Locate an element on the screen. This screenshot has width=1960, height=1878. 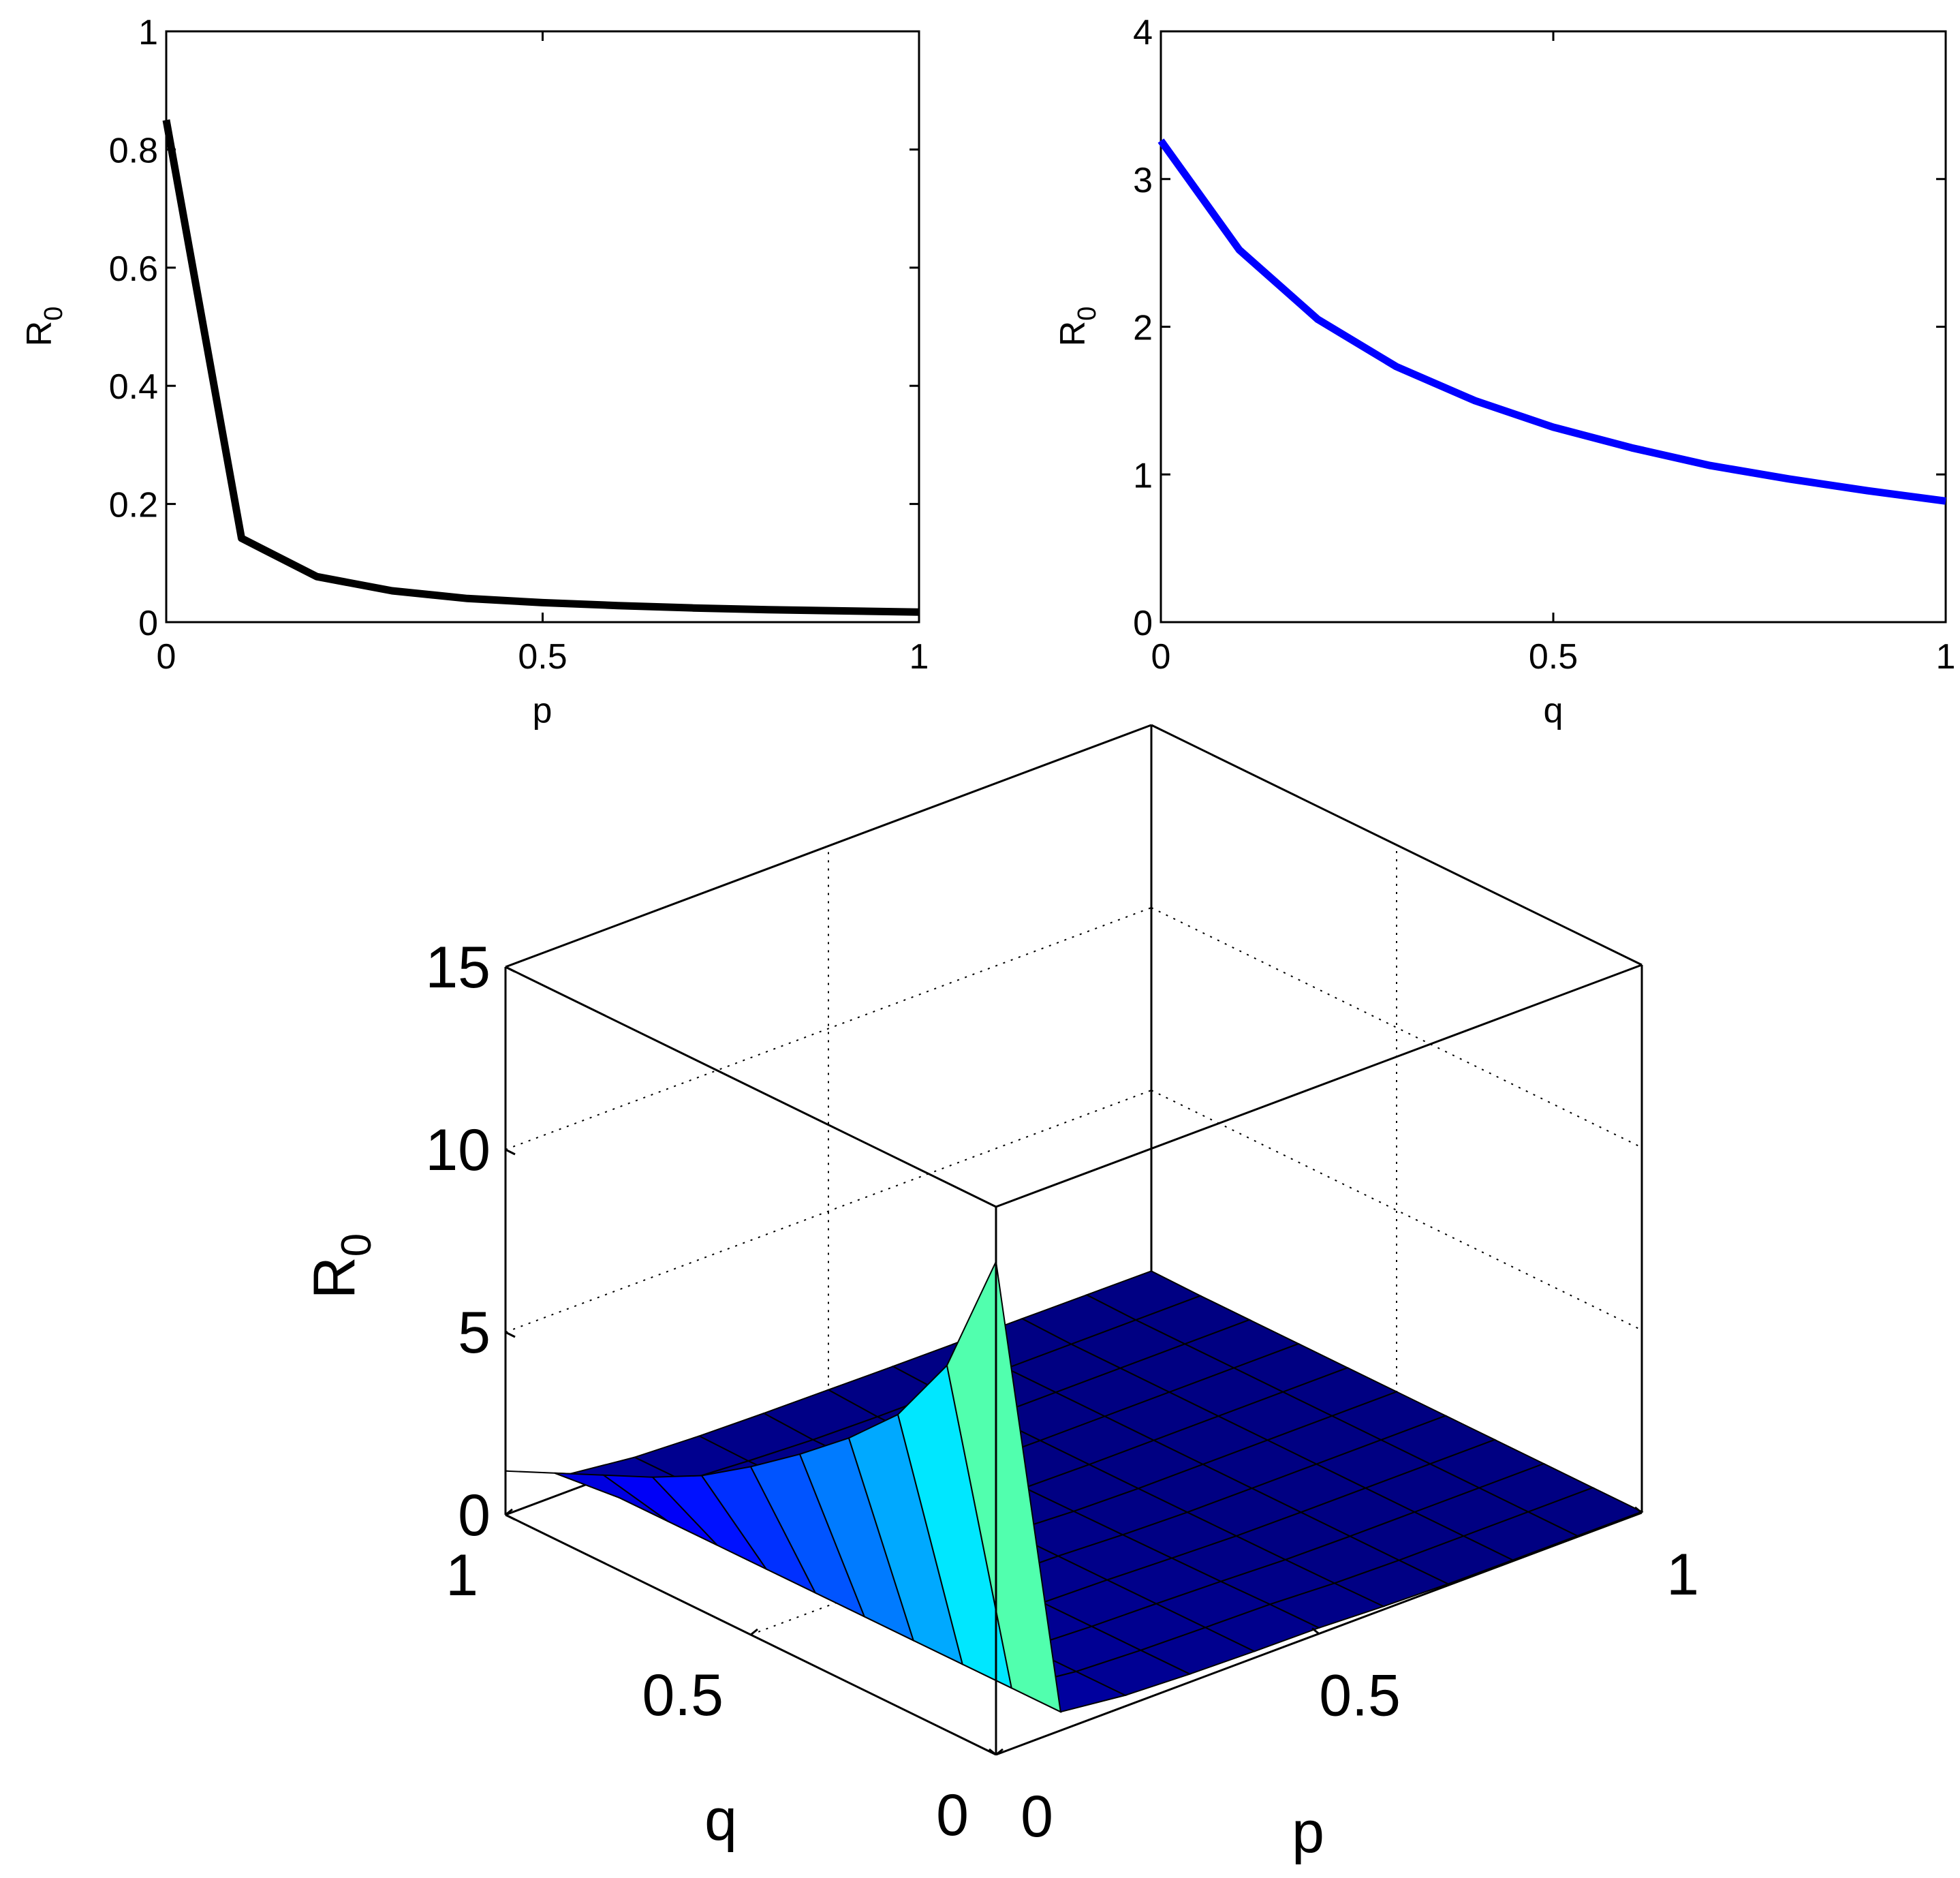
y-tick-label: 0.4 is located at coordinates (133, 387).